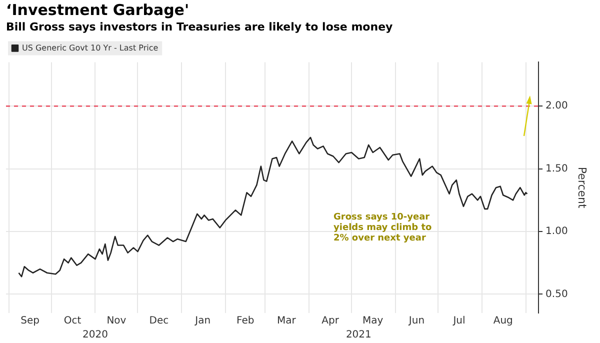  Describe the element at coordinates (202, 321) in the screenshot. I see `x-tick-label: Jan` at that location.